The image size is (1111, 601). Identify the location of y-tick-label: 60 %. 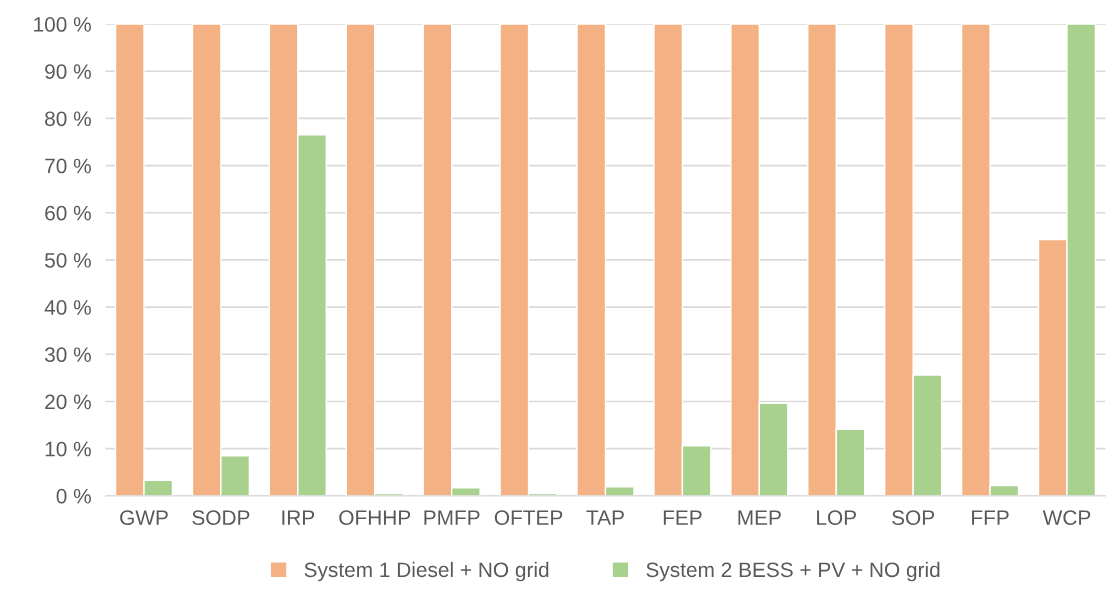
(68, 213).